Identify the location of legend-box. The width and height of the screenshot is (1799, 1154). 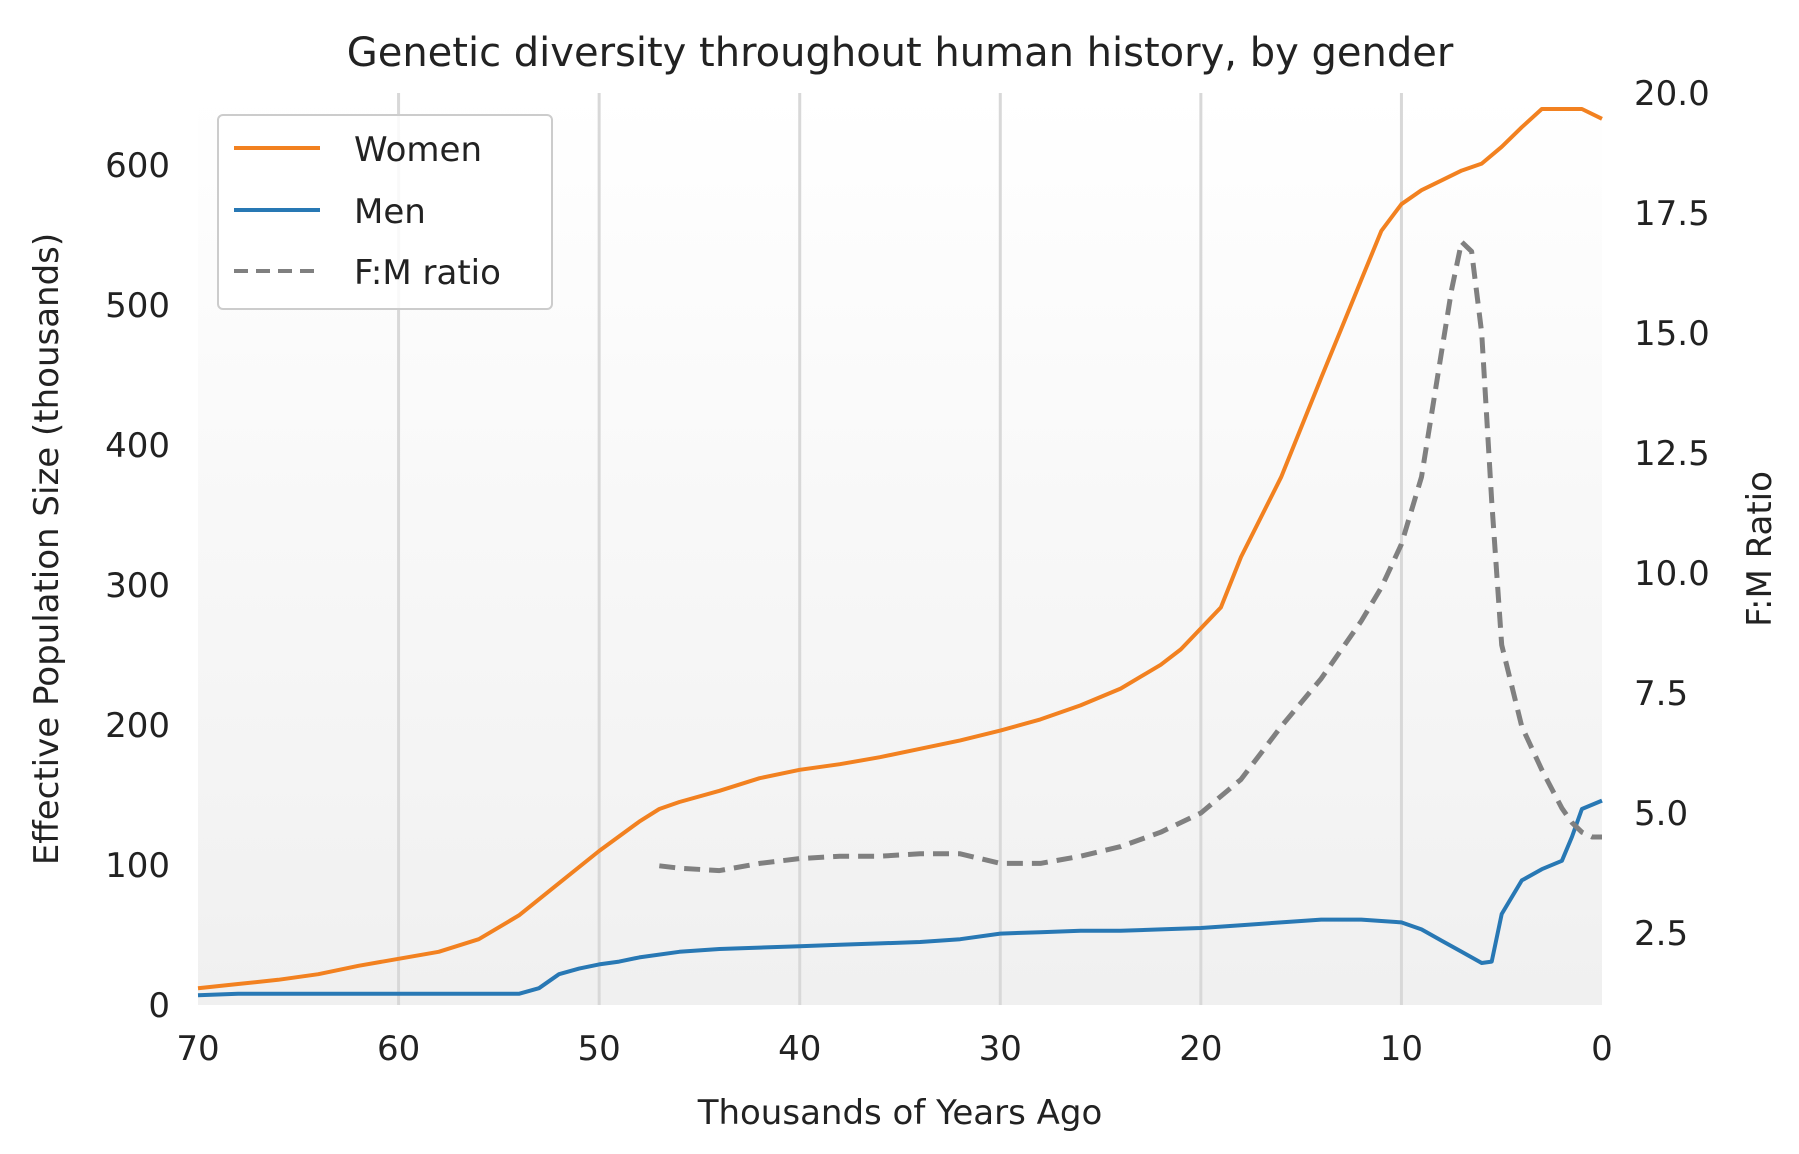
(385, 212).